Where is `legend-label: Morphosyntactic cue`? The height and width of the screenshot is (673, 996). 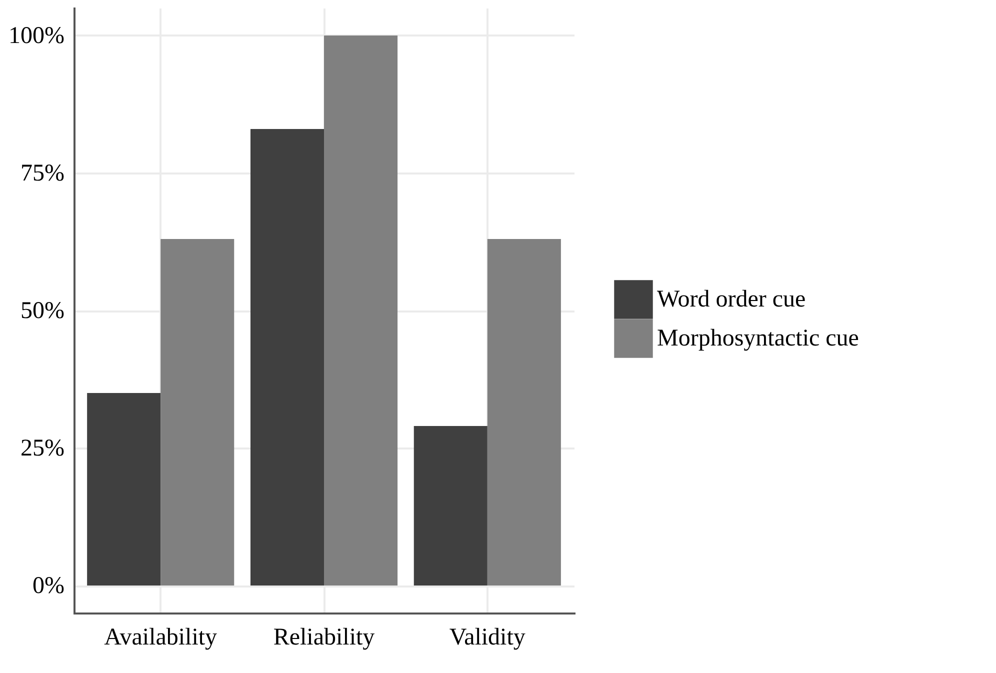
legend-label: Morphosyntactic cue is located at coordinates (758, 339).